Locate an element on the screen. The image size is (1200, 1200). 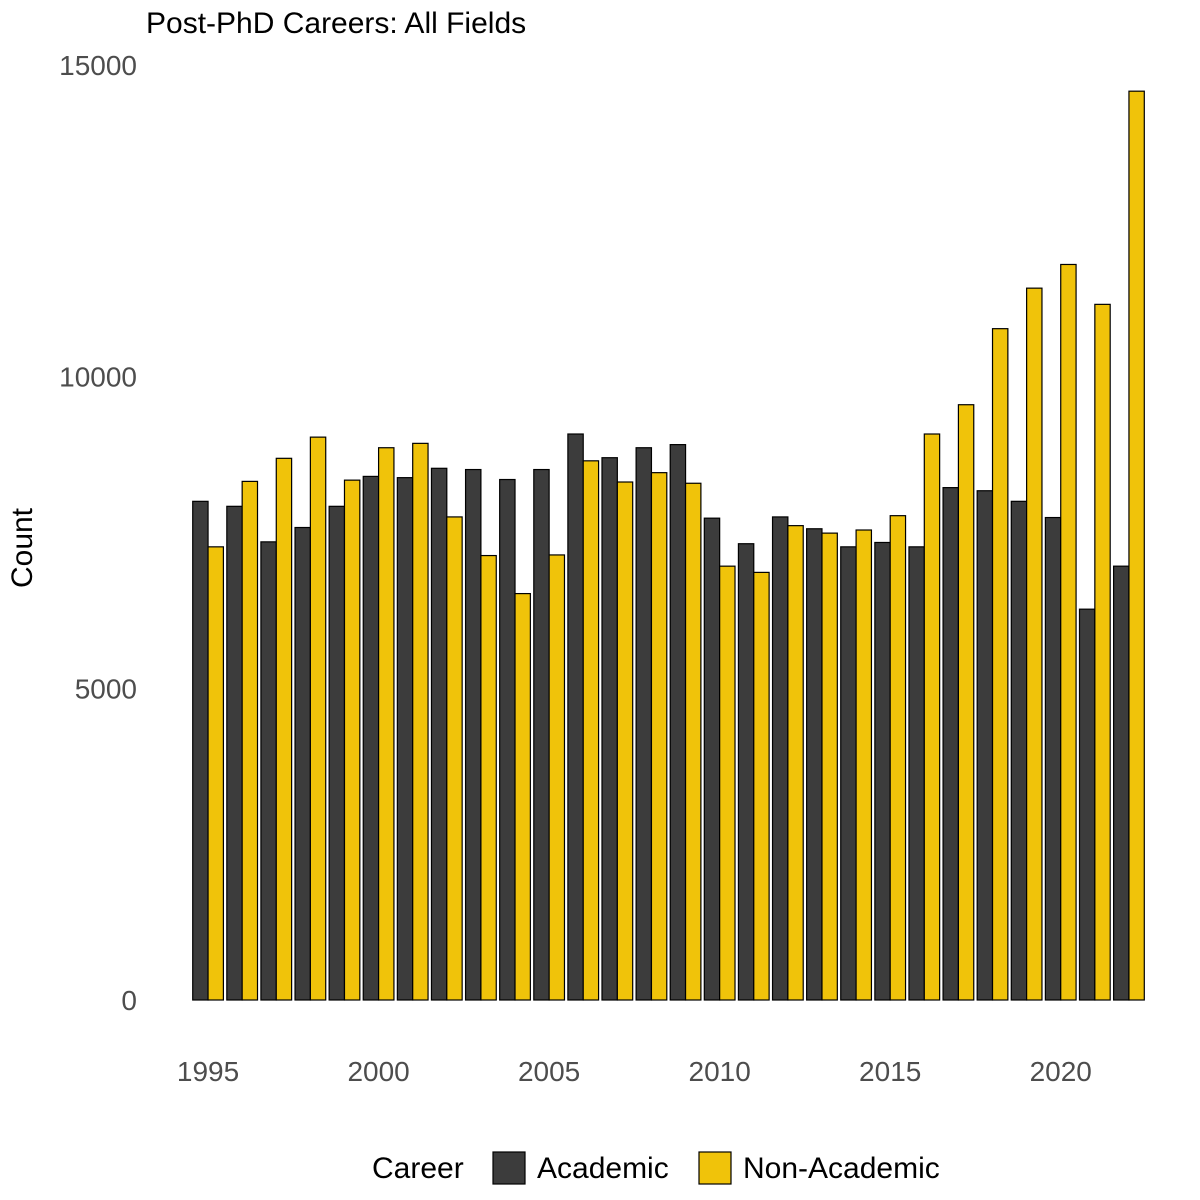
y-axis-ticks: 0 5000 10000 15000 is located at coordinates (98, 533).